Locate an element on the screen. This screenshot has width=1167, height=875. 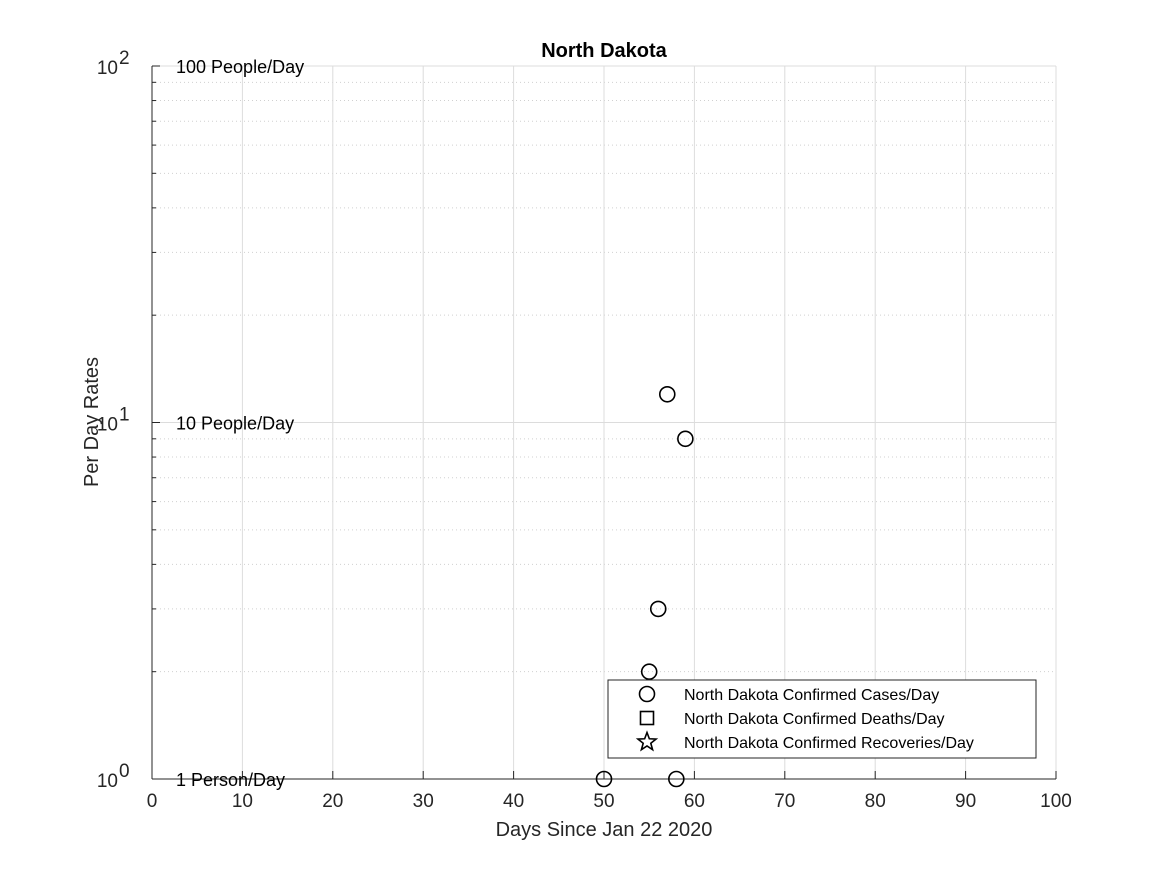
rate-annotation: 100 People/Day is located at coordinates (240, 67).